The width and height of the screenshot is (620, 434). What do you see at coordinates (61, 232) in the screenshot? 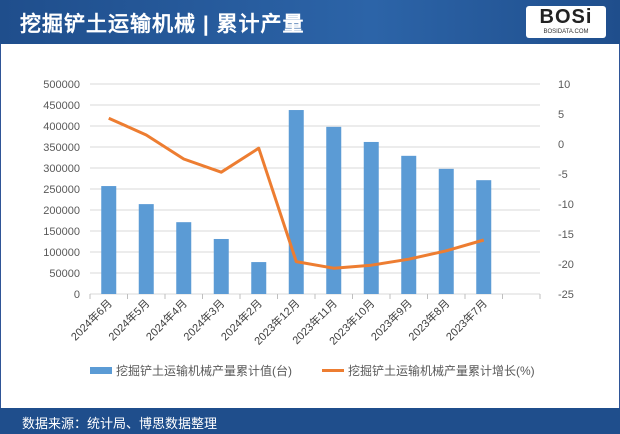
I see `y-left-tick-label: 150000` at bounding box center [61, 232].